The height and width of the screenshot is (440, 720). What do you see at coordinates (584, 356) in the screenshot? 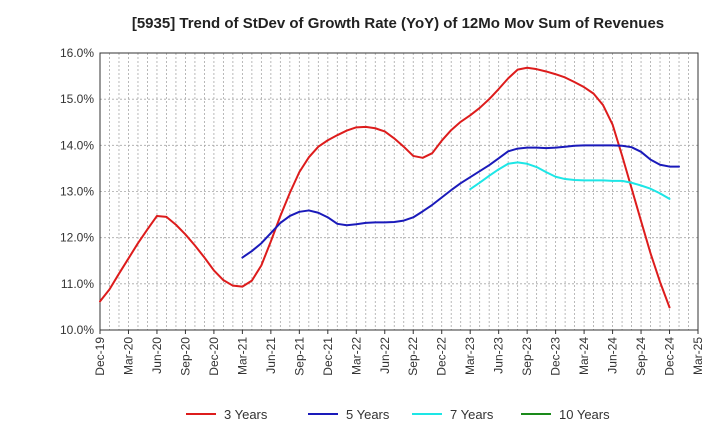
I see `x-tick-label: Mar-24` at bounding box center [584, 356].